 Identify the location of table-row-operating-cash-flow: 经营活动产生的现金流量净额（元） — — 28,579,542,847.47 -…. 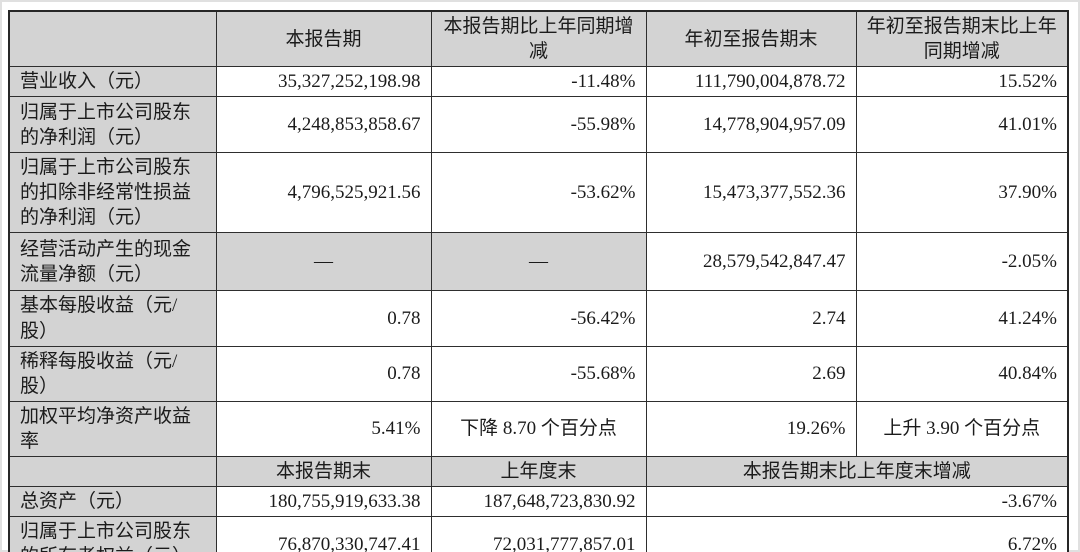
(538, 262).